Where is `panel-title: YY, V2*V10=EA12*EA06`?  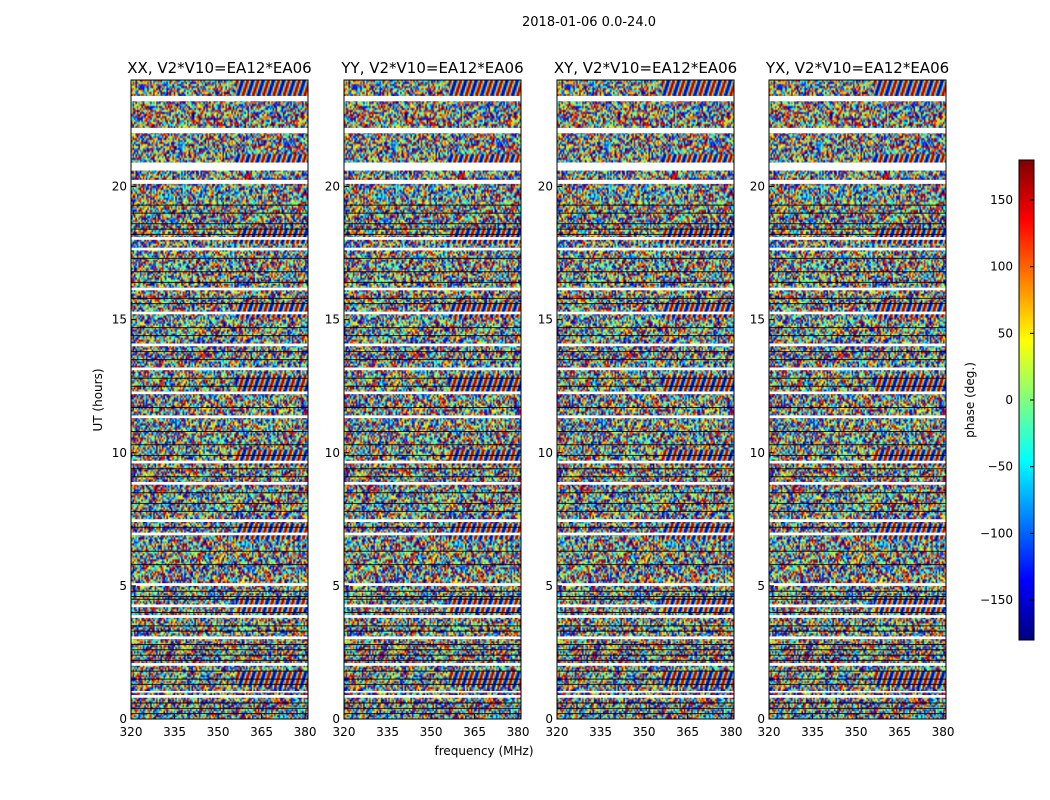
panel-title: YY, V2*V10=EA12*EA06 is located at coordinates (431, 68).